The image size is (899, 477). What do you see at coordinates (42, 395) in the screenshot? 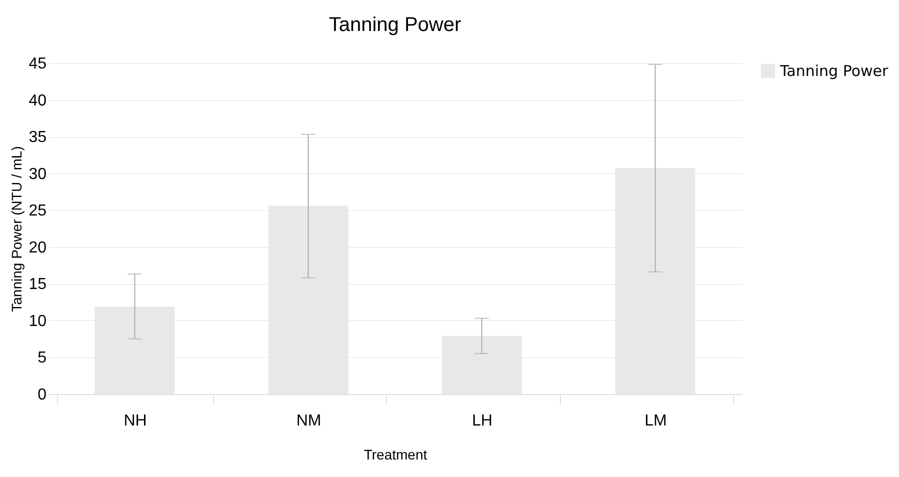
I see `y-tick-label: 0` at bounding box center [42, 395].